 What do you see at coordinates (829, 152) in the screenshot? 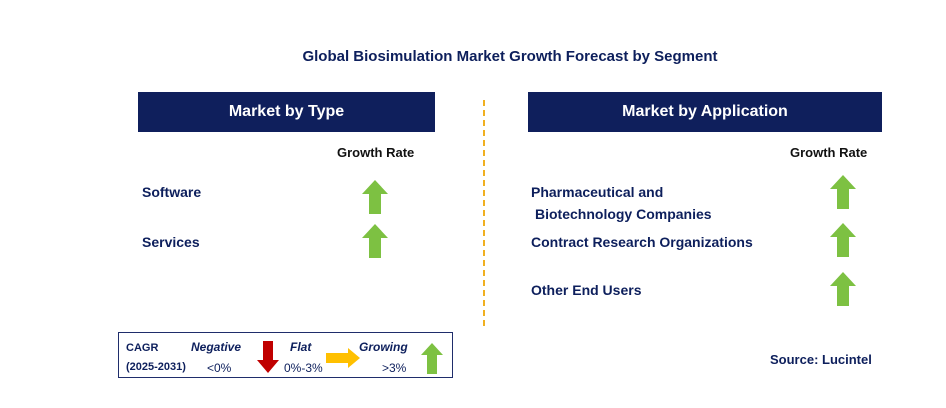
I see `growth-rate-label-right: Growth Rate` at bounding box center [829, 152].